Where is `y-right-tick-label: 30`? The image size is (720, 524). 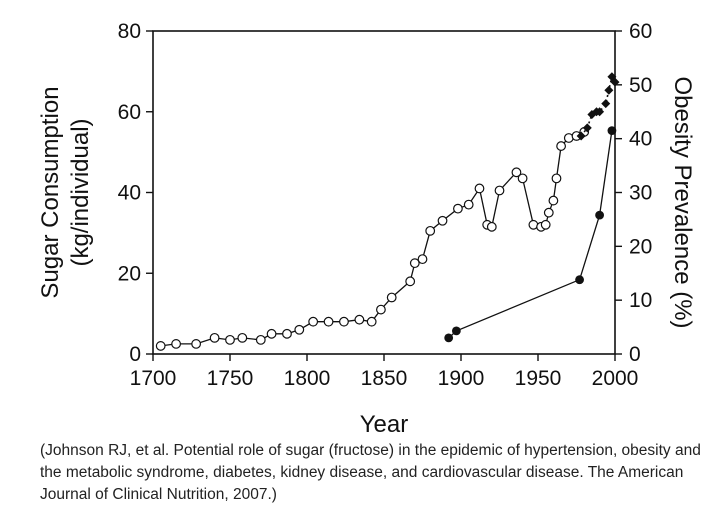 y-right-tick-label: 30 is located at coordinates (640, 193).